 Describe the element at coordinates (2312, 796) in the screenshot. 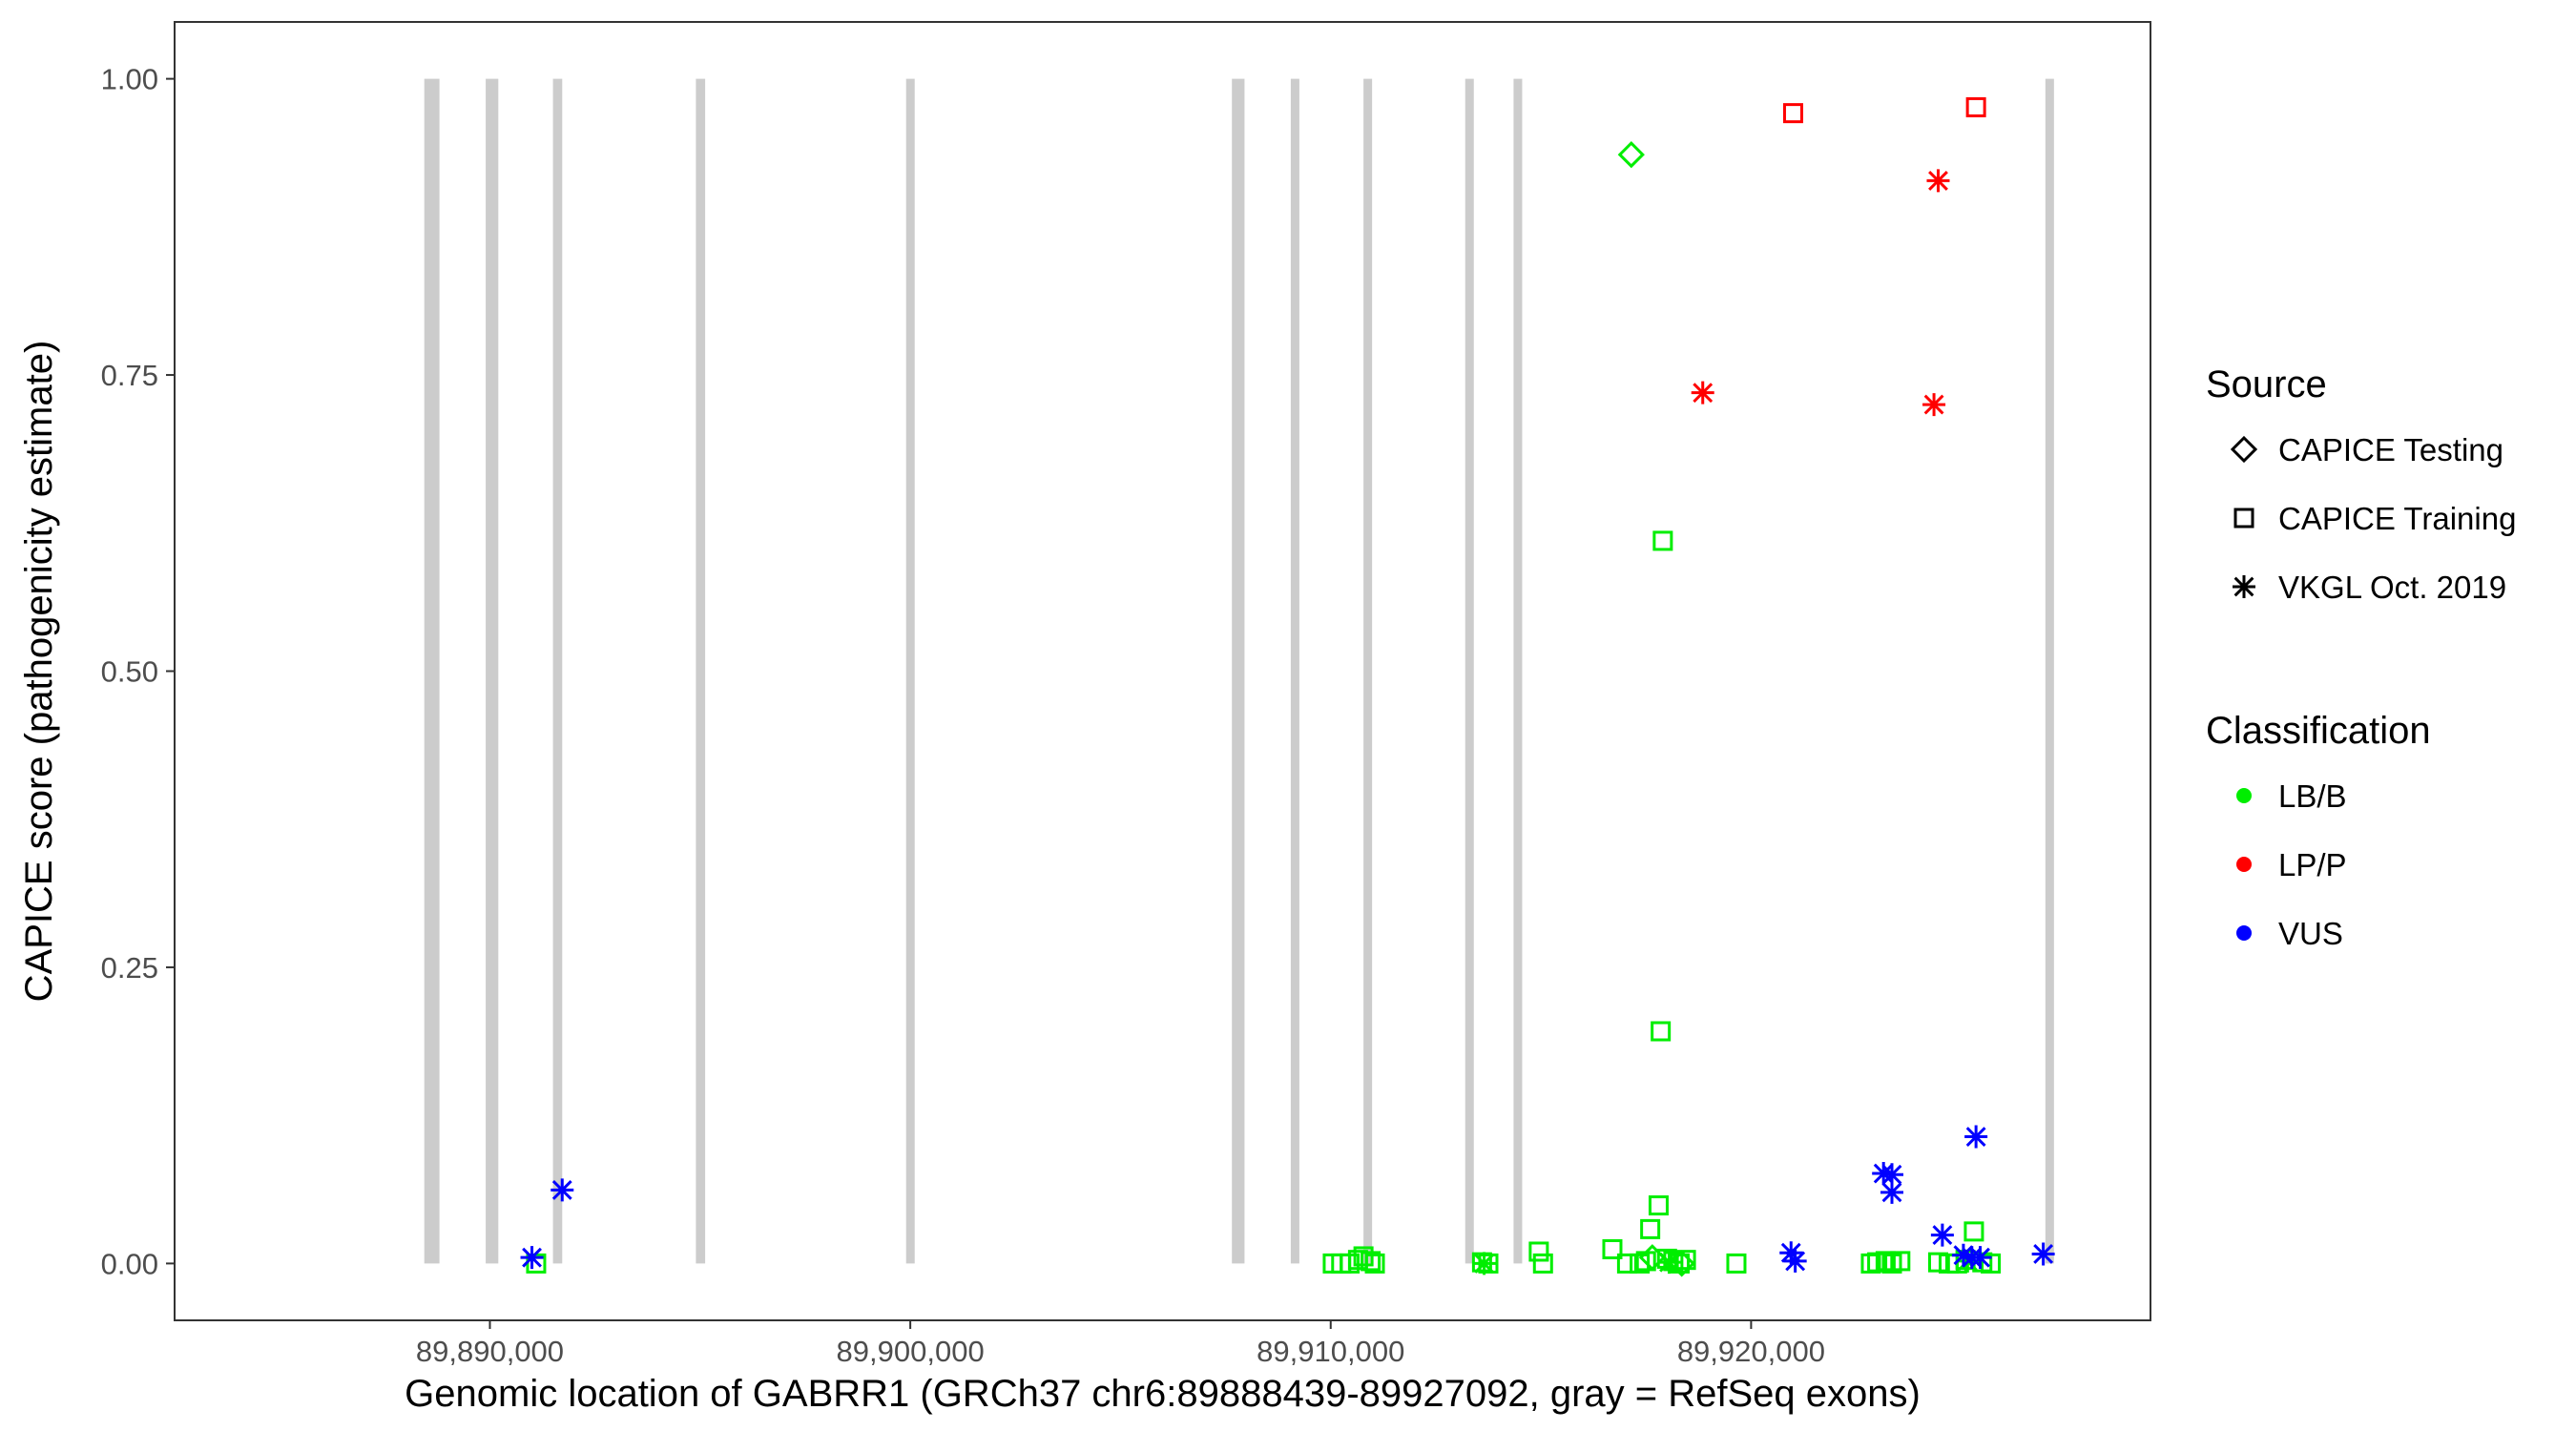

I see `legend-class-label: LB/B` at that location.